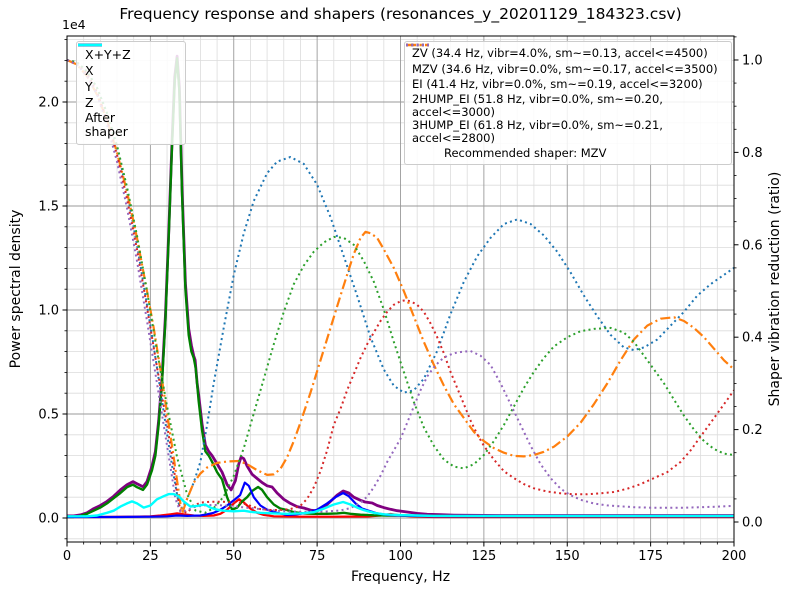 The image size is (800, 600). Describe the element at coordinates (67, 556) in the screenshot. I see `x-tick-label: 0` at that location.